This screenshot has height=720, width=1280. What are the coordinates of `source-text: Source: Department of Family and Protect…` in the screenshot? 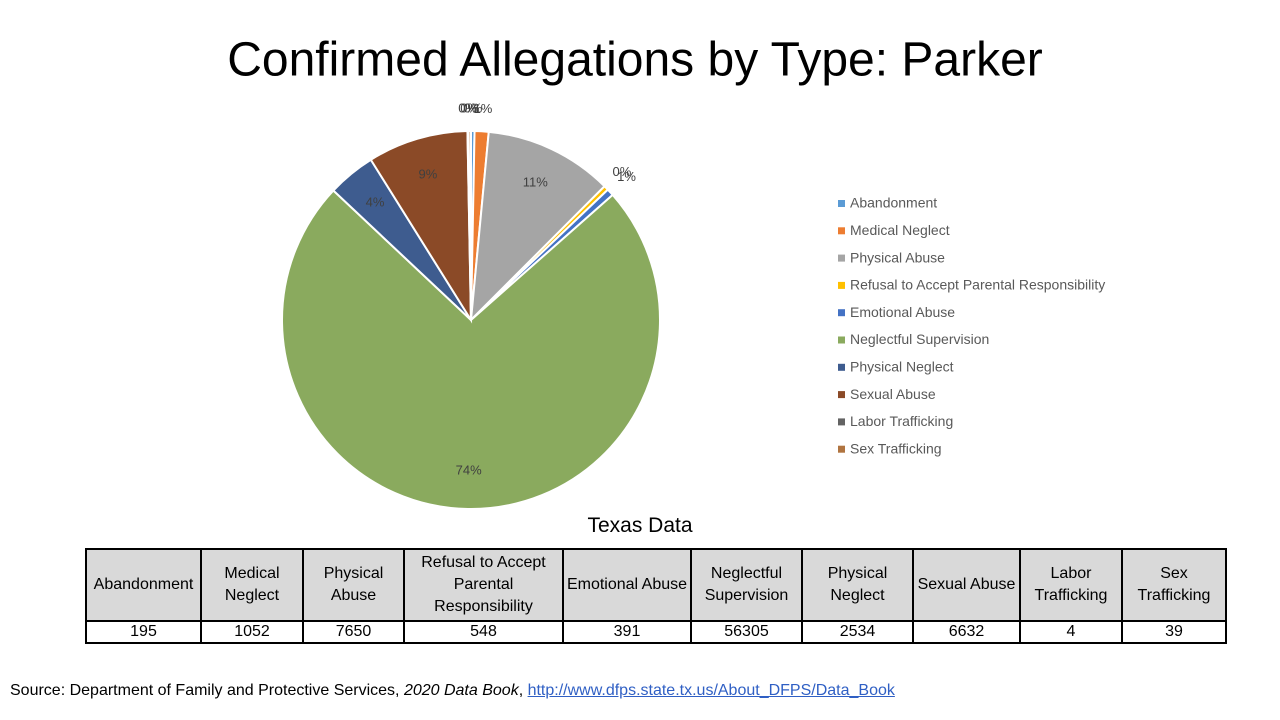 It's located at (207, 690).